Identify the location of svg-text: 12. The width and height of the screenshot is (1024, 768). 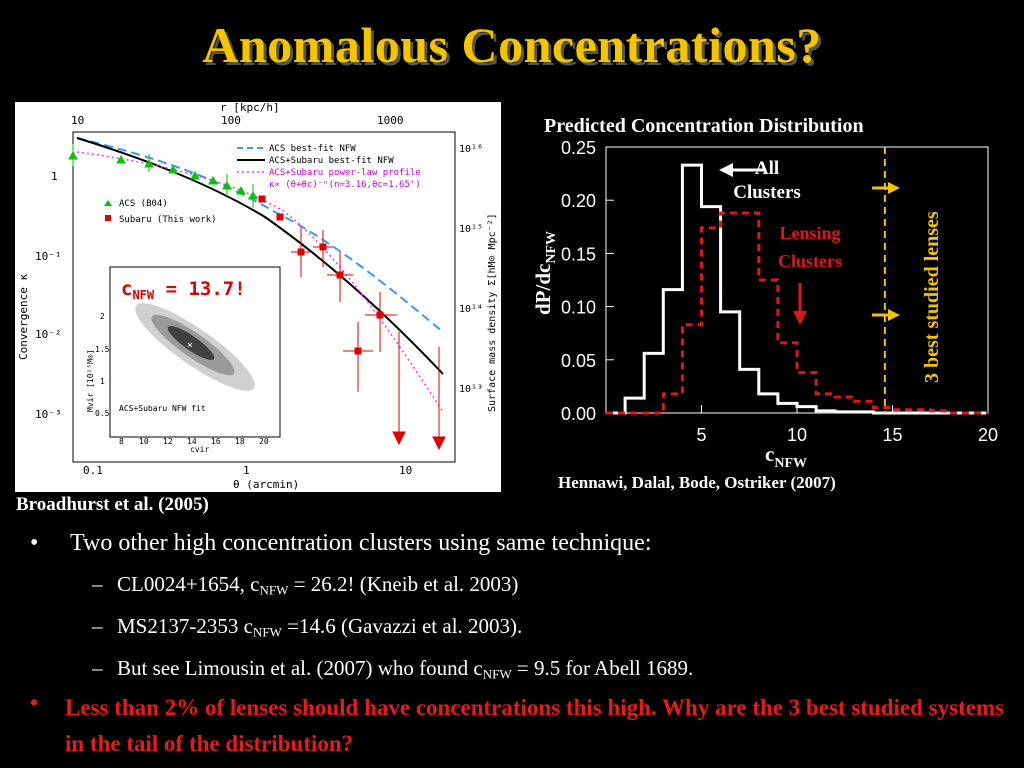
(168, 441).